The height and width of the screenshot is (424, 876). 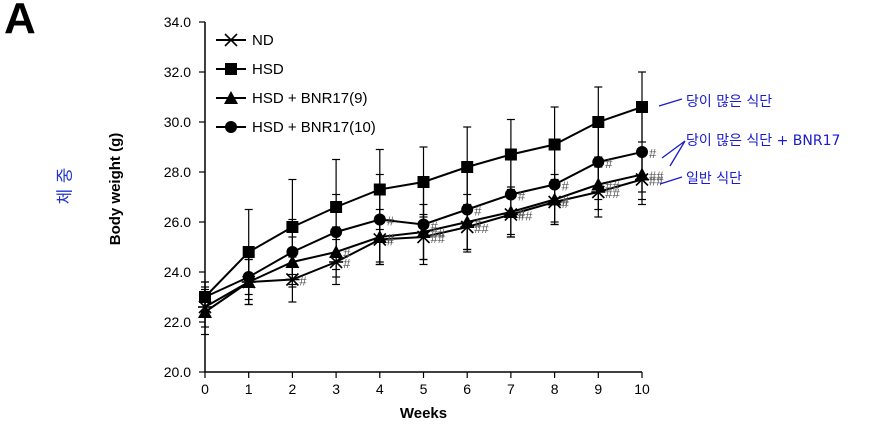 I want to click on annotation-high-sugar: 당이 많은 식단, so click(x=729, y=102).